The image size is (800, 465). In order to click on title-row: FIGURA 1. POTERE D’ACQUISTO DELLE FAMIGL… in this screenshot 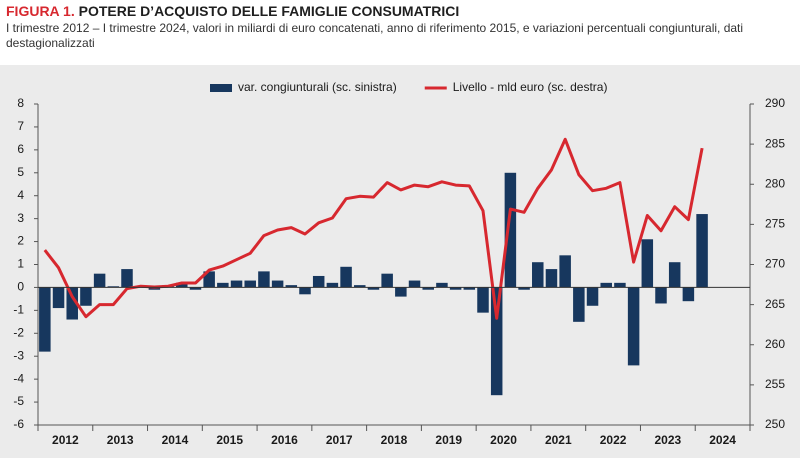, I will do `click(401, 11)`.